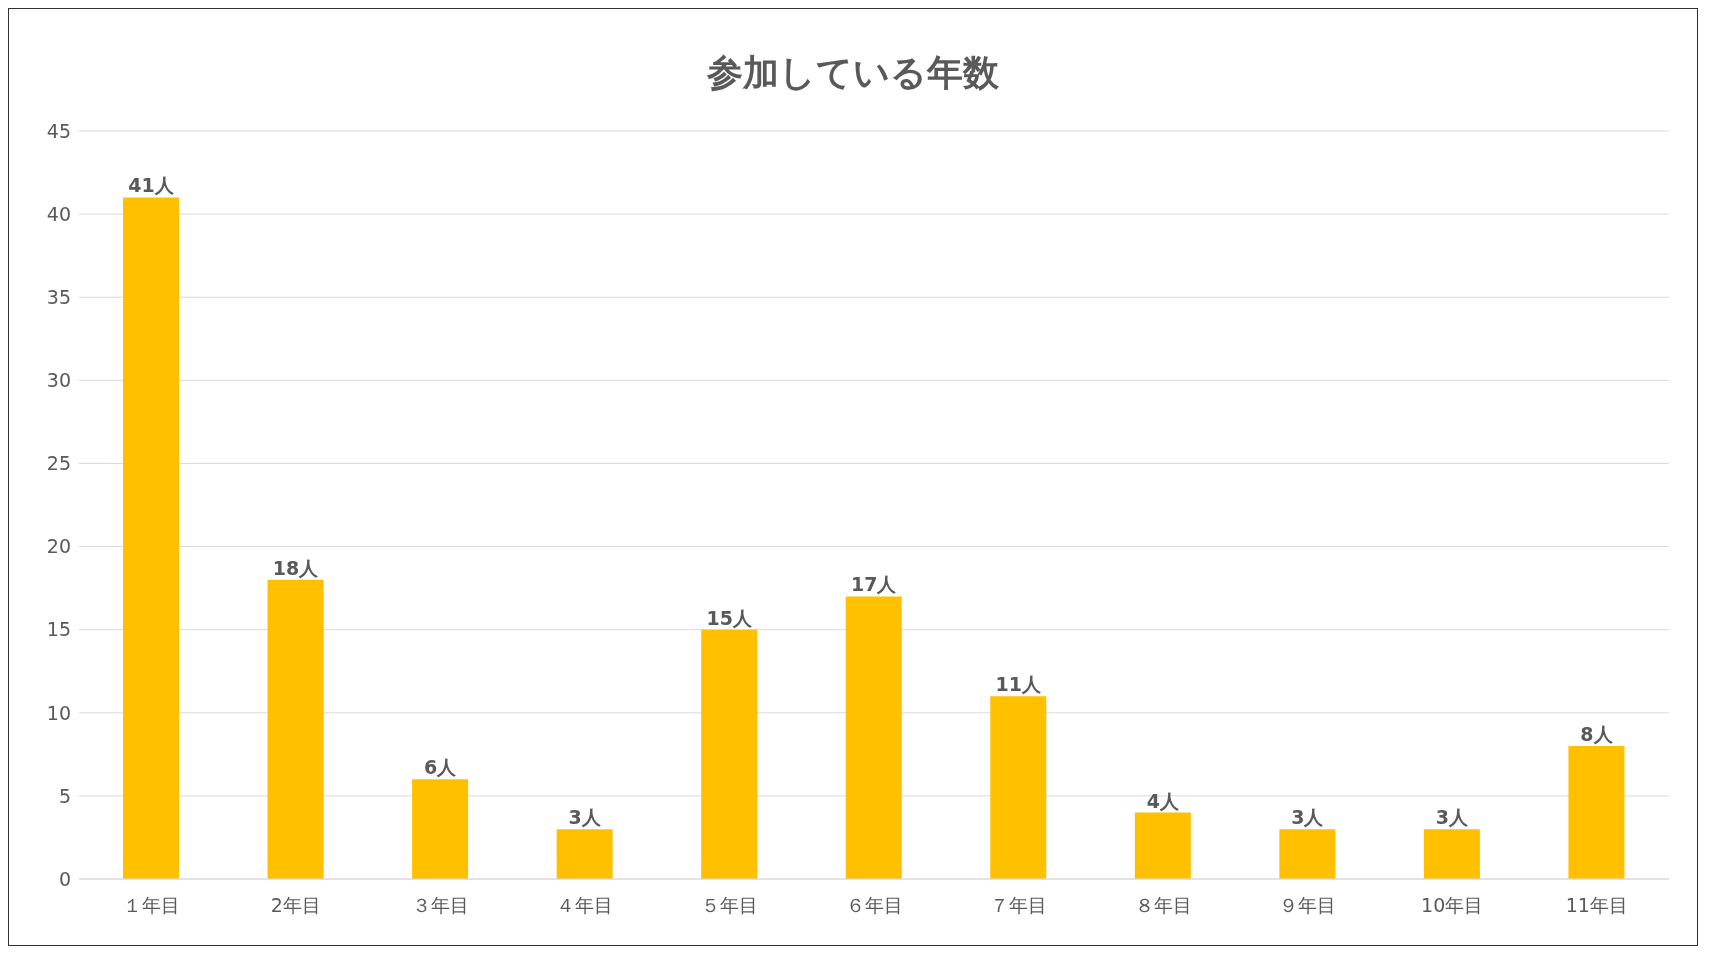  I want to click on y-tick-label: 40, so click(58, 213).